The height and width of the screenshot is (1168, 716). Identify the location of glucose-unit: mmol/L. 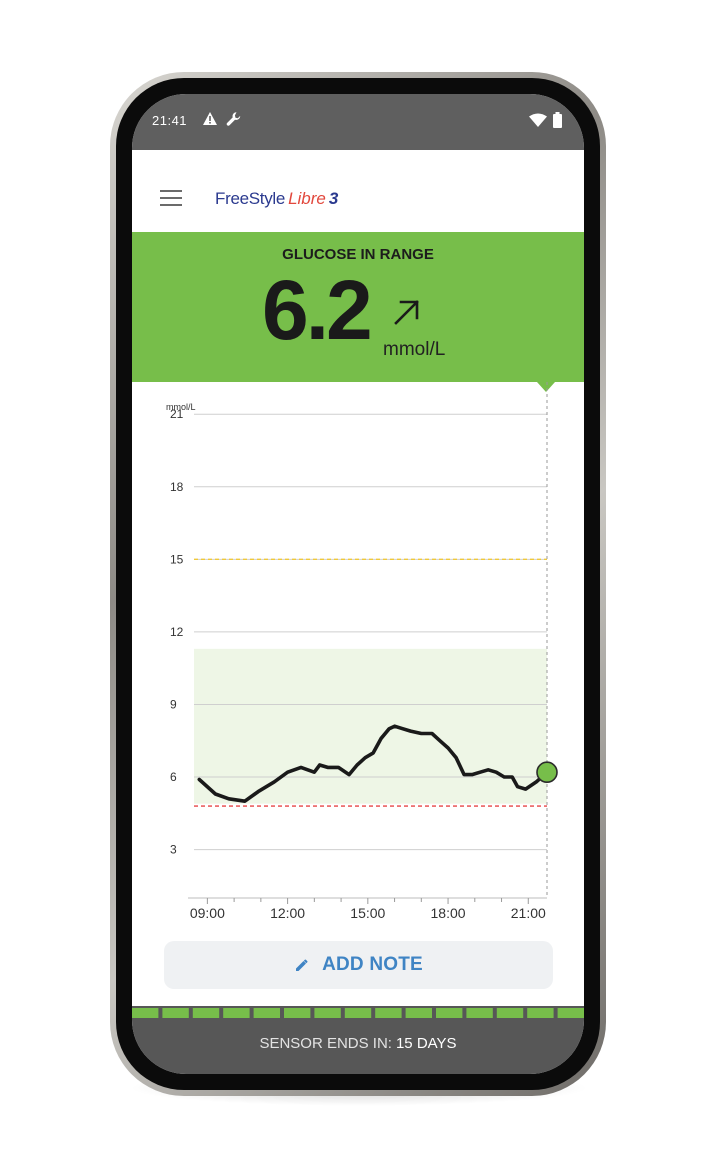
(414, 349).